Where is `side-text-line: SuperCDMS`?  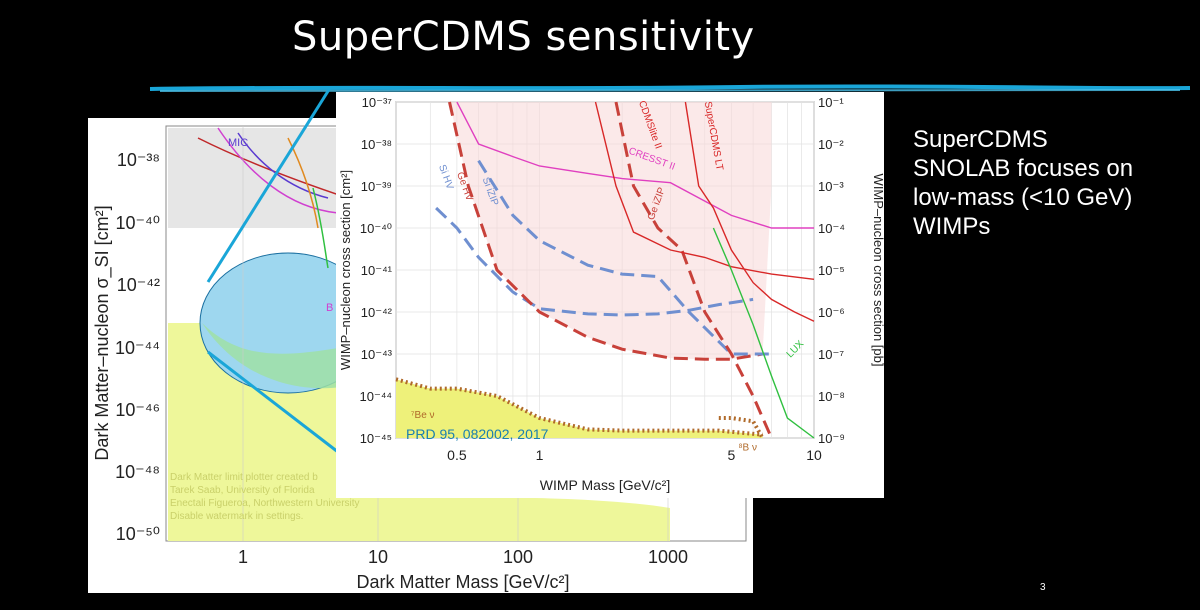 side-text-line: SuperCDMS is located at coordinates (980, 139).